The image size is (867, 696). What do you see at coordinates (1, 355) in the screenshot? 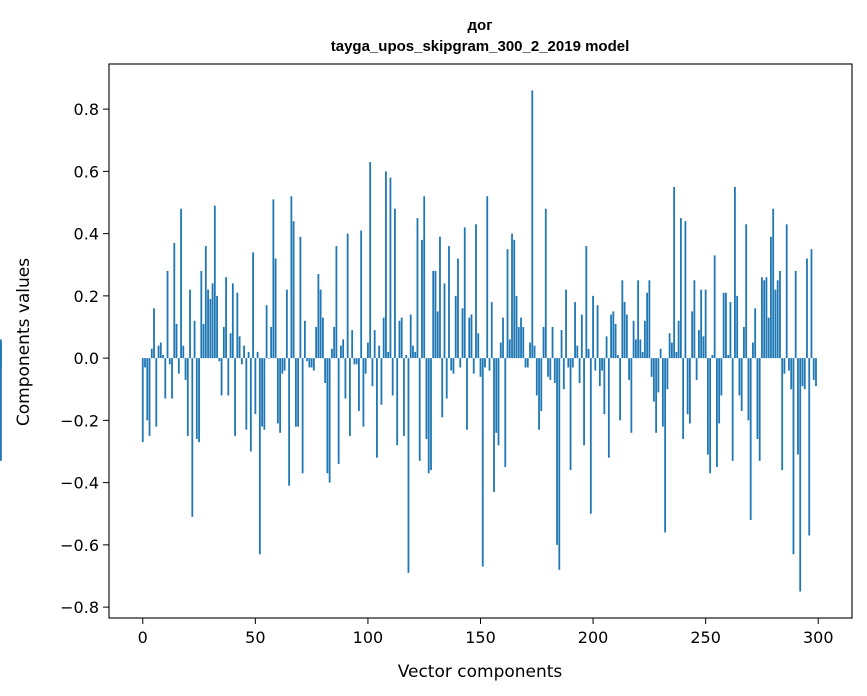
I see `bar-undefined` at bounding box center [1, 355].